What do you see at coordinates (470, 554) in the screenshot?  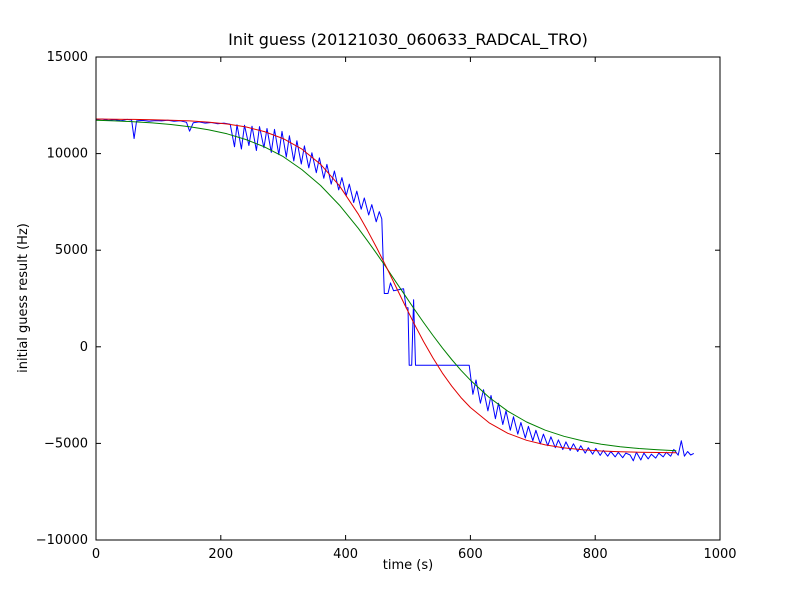 I see `x-tick-label: 600` at bounding box center [470, 554].